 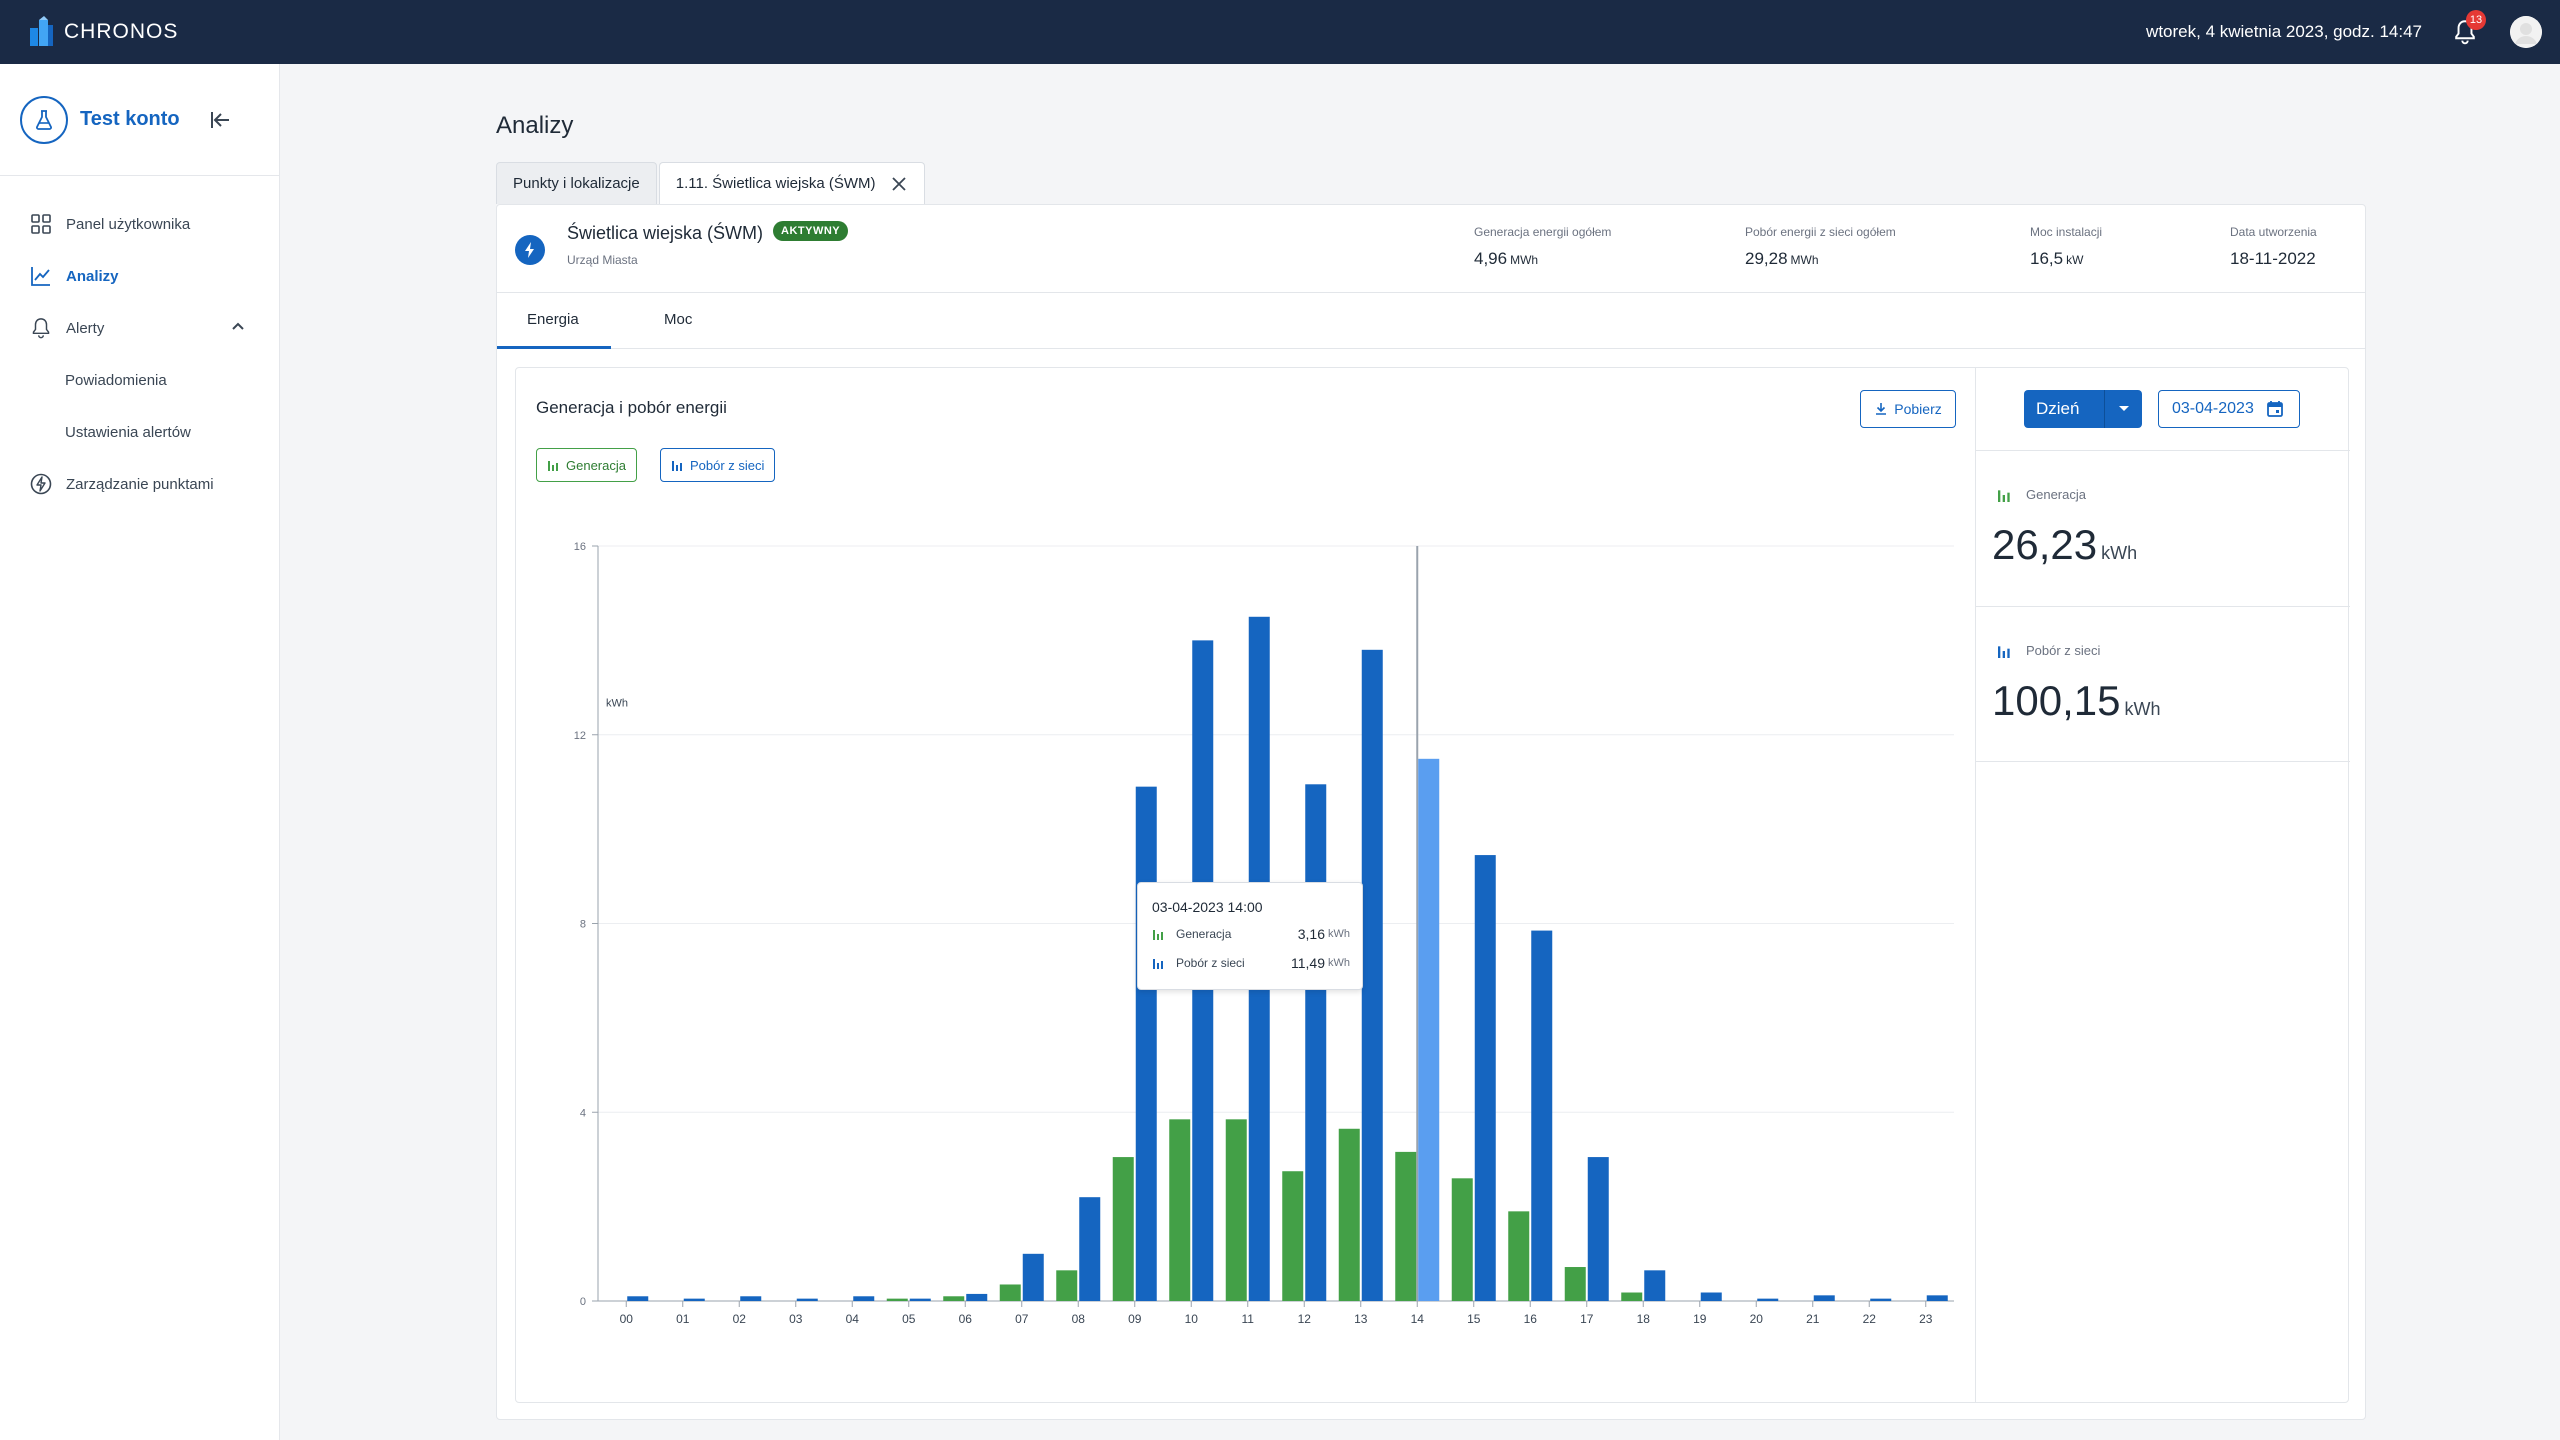 I want to click on legend-toggle-generation: Generacja, so click(x=586, y=465).